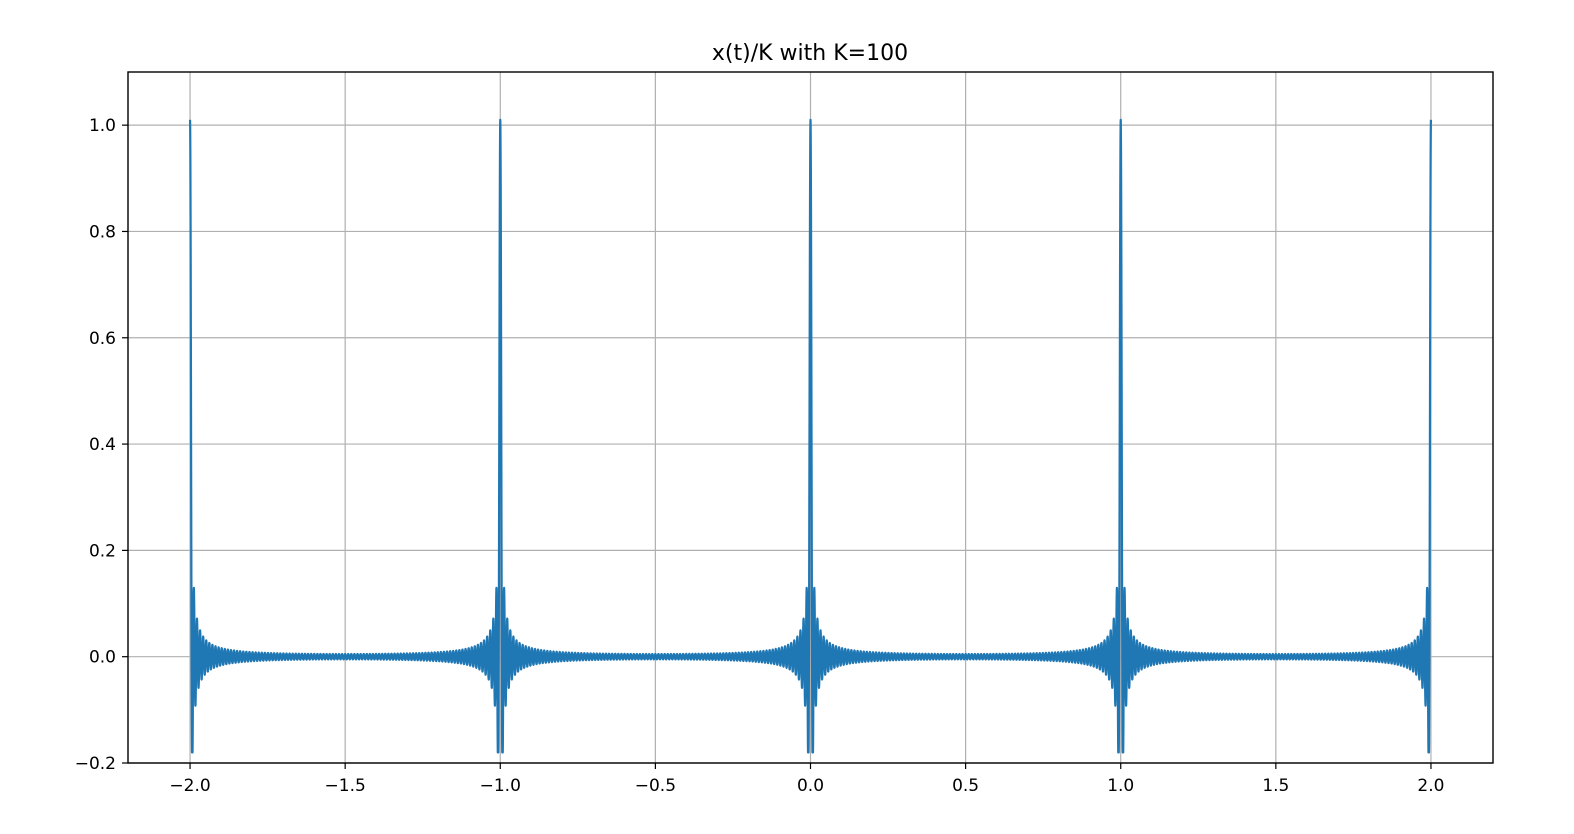 This screenshot has width=1574, height=834. I want to click on x-tick-label: −2.0, so click(189, 786).